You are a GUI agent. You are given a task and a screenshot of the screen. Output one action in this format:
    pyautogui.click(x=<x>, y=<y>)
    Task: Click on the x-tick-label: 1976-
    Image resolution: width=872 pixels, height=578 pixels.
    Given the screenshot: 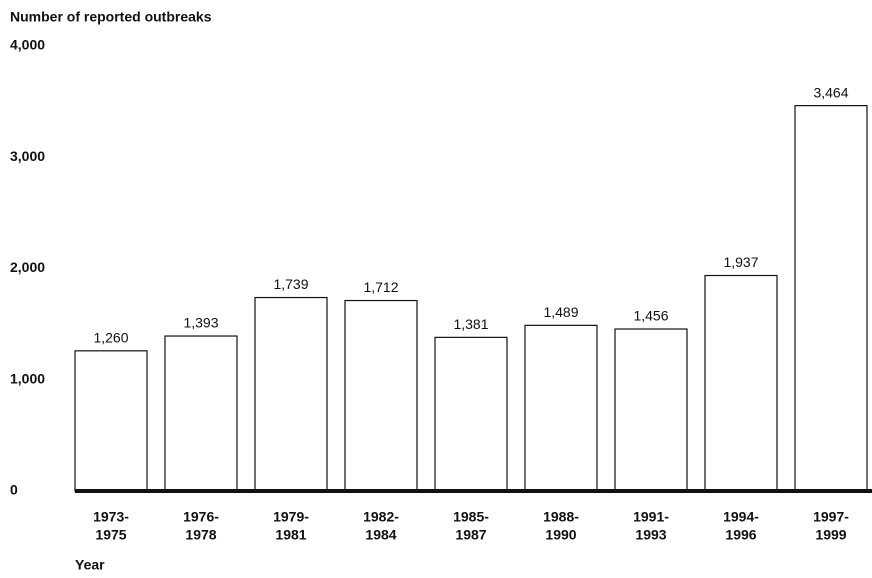 What is the action you would take?
    pyautogui.click(x=201, y=517)
    